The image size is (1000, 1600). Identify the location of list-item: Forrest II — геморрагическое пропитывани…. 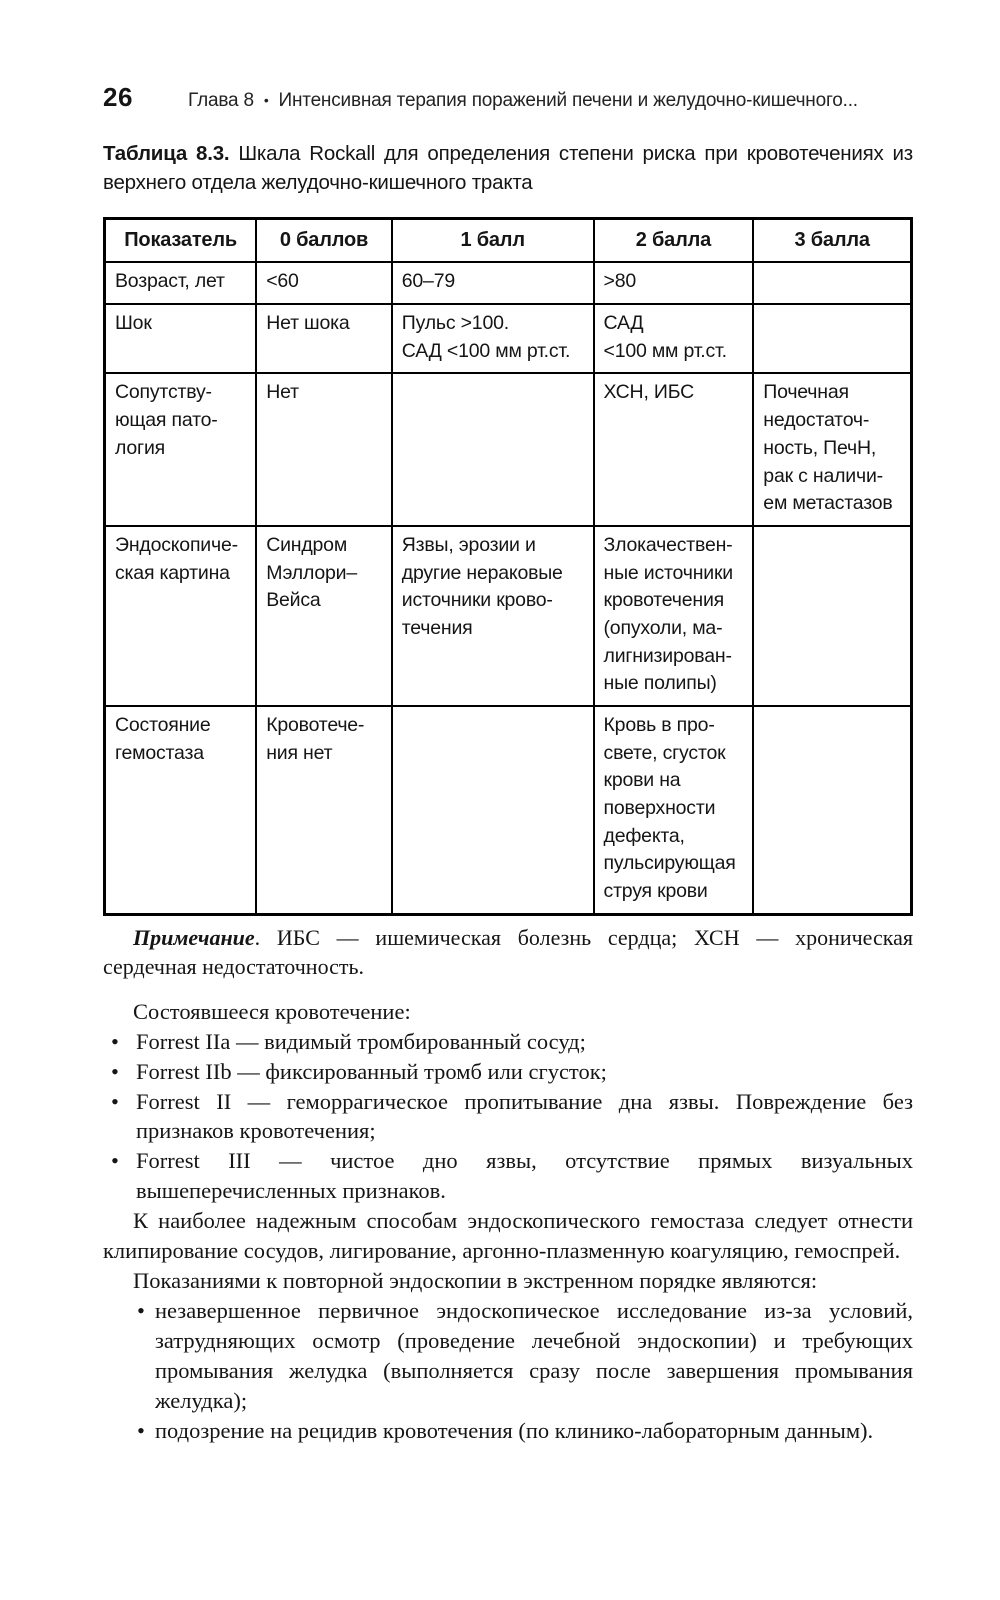
(508, 1117).